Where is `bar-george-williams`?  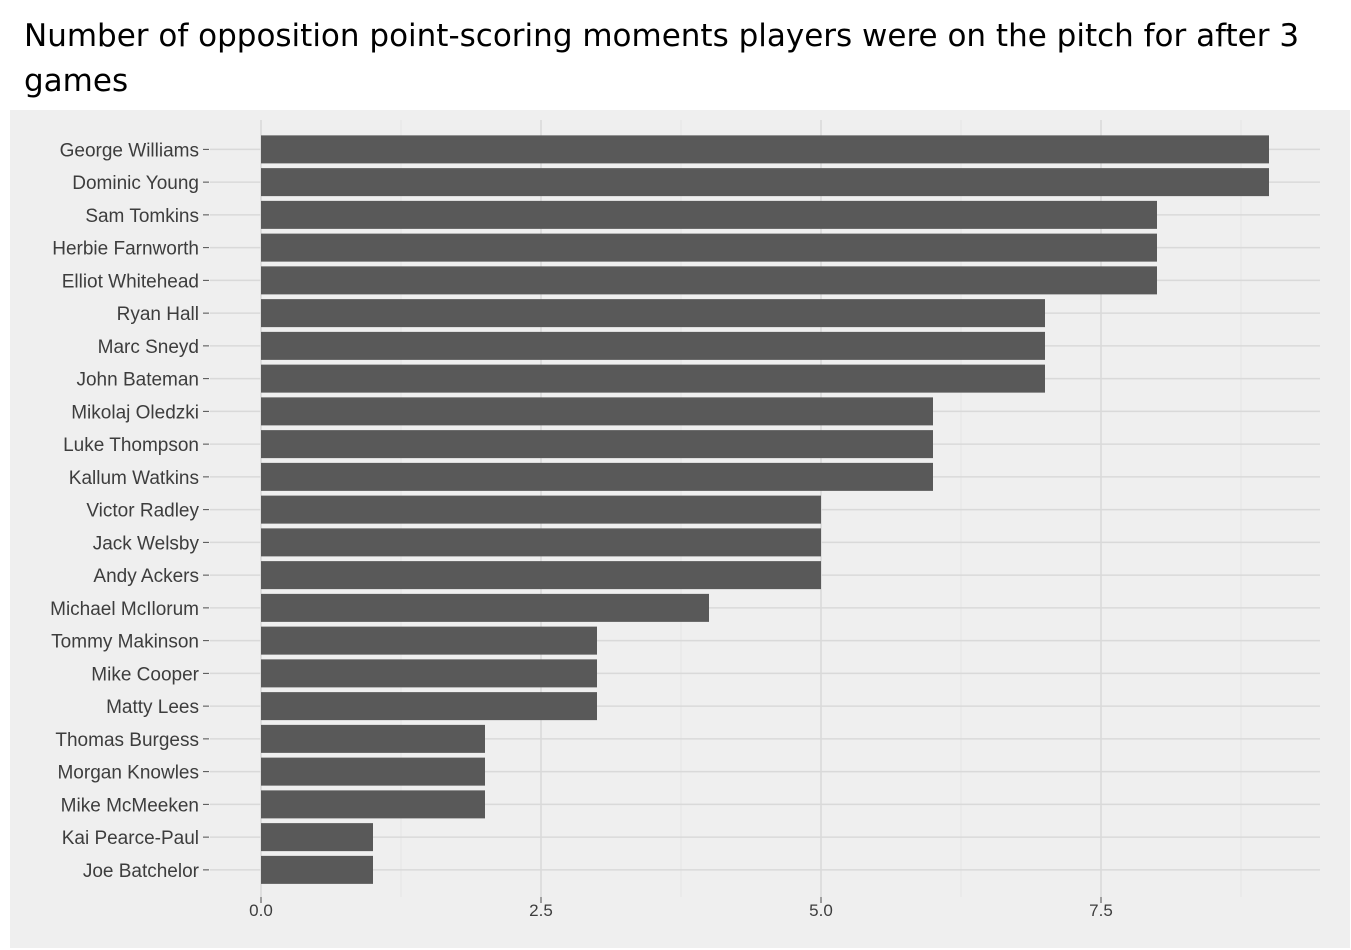 bar-george-williams is located at coordinates (765, 149).